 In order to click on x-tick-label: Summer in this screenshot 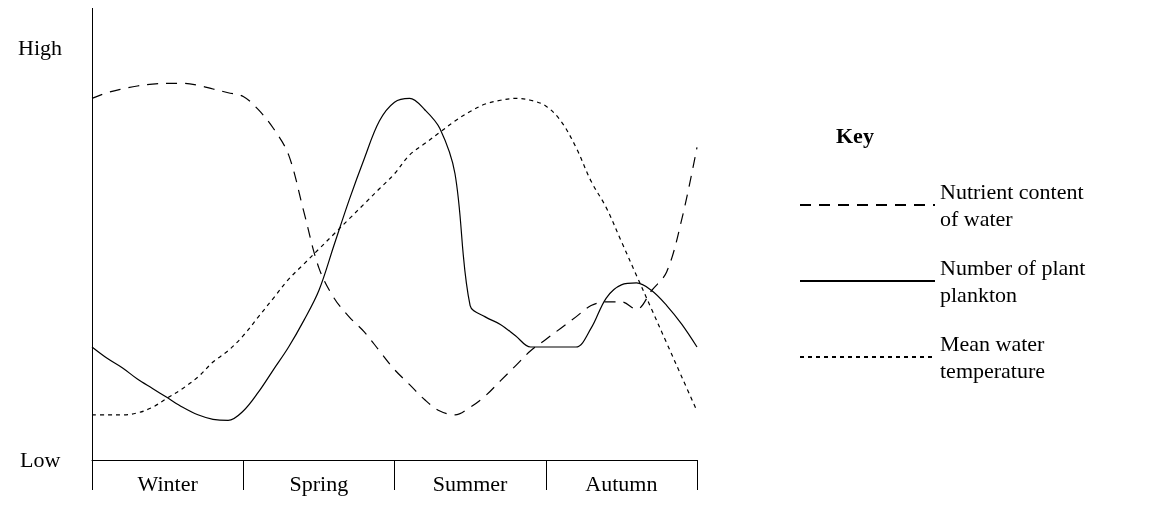, I will do `click(470, 483)`.